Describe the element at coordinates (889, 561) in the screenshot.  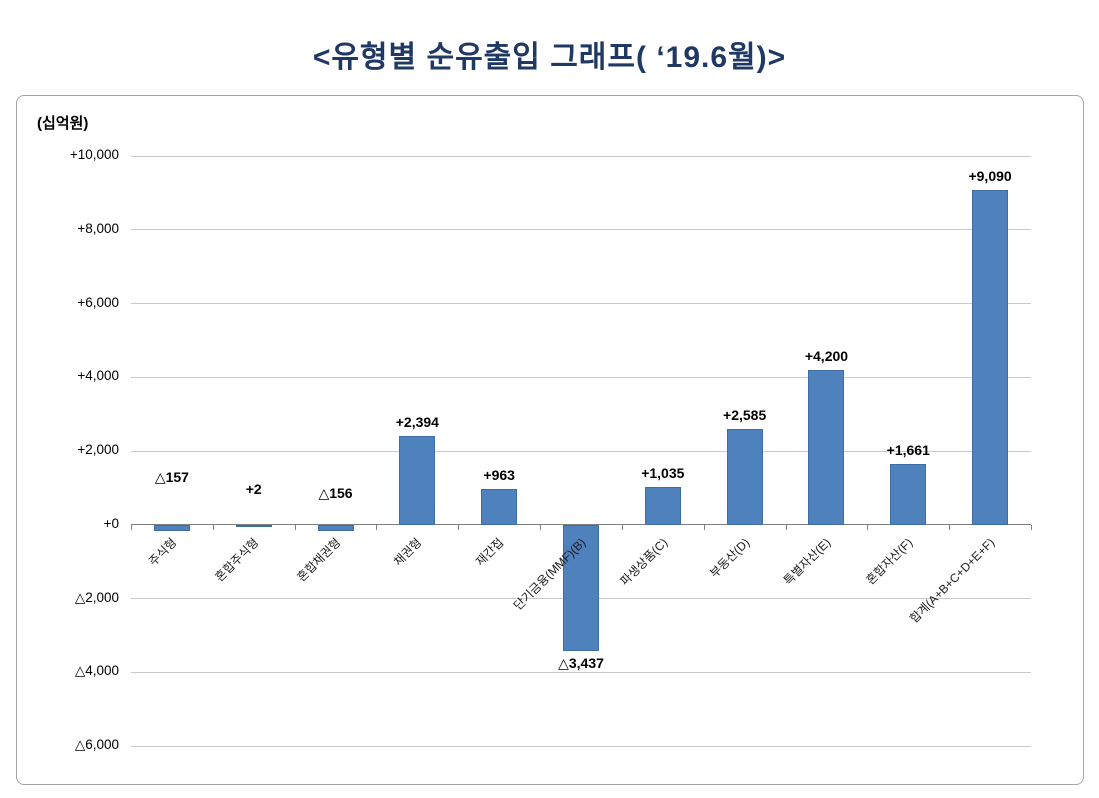
I see `x-category-label: 혼합자산(F)` at that location.